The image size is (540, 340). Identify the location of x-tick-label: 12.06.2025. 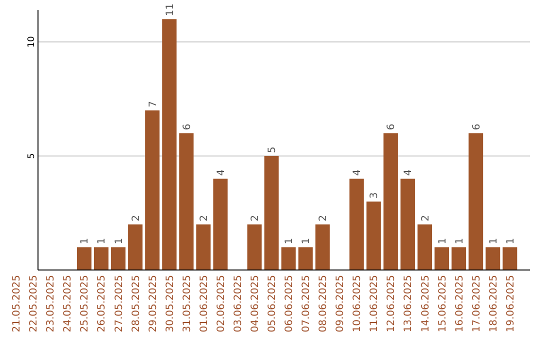
(392, 303).